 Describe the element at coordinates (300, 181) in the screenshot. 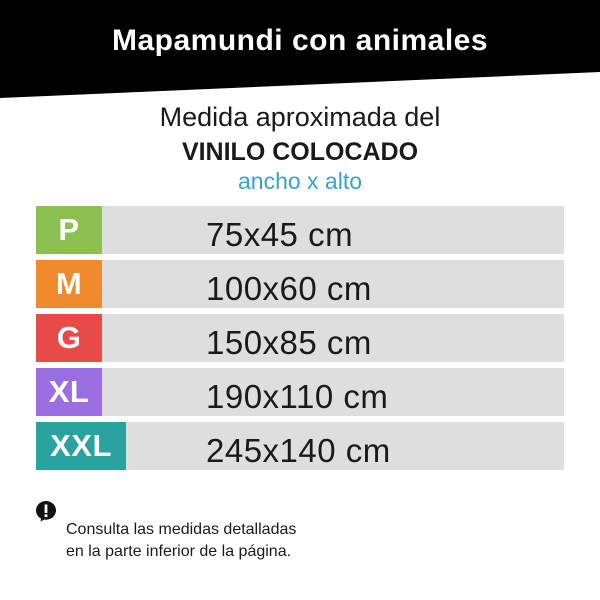

I see `subtitle-dimensions-hint: ancho x alto` at that location.